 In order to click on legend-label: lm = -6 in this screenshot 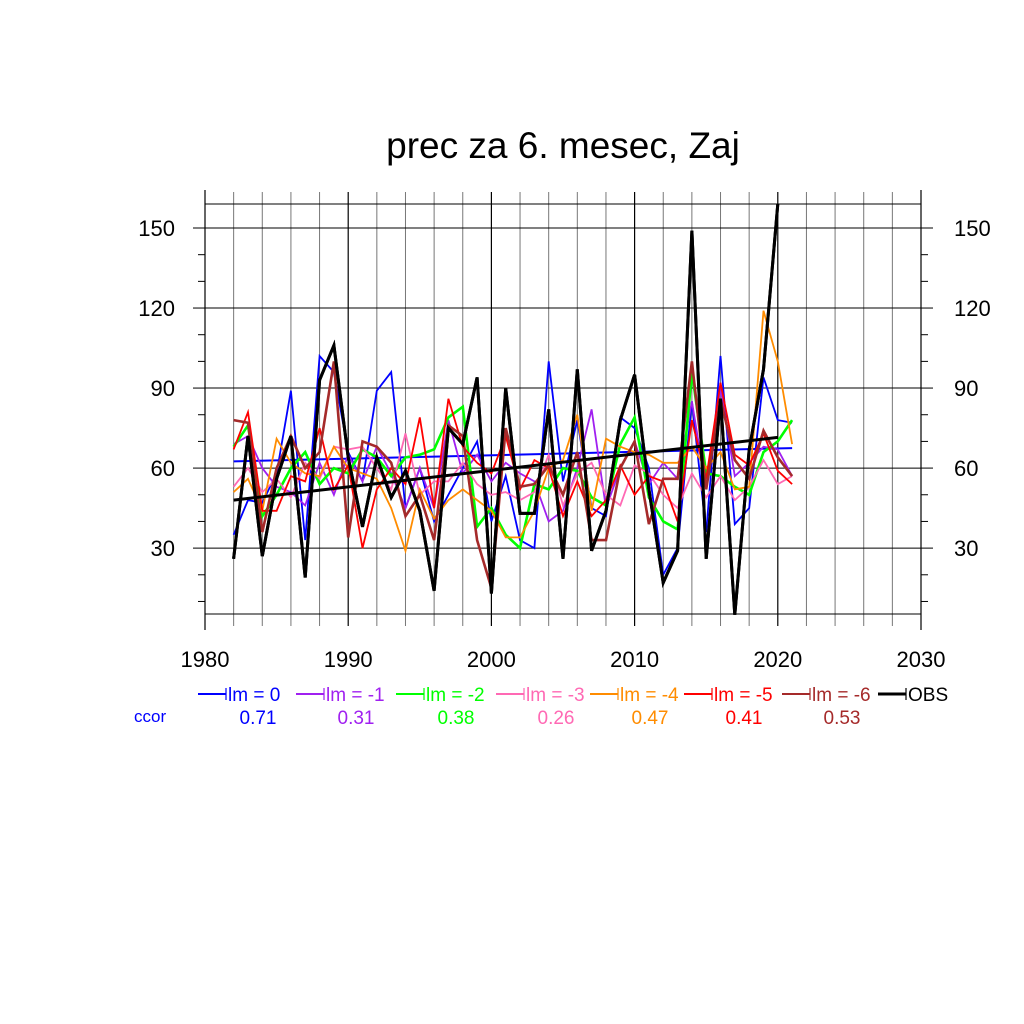, I will do `click(841, 695)`.